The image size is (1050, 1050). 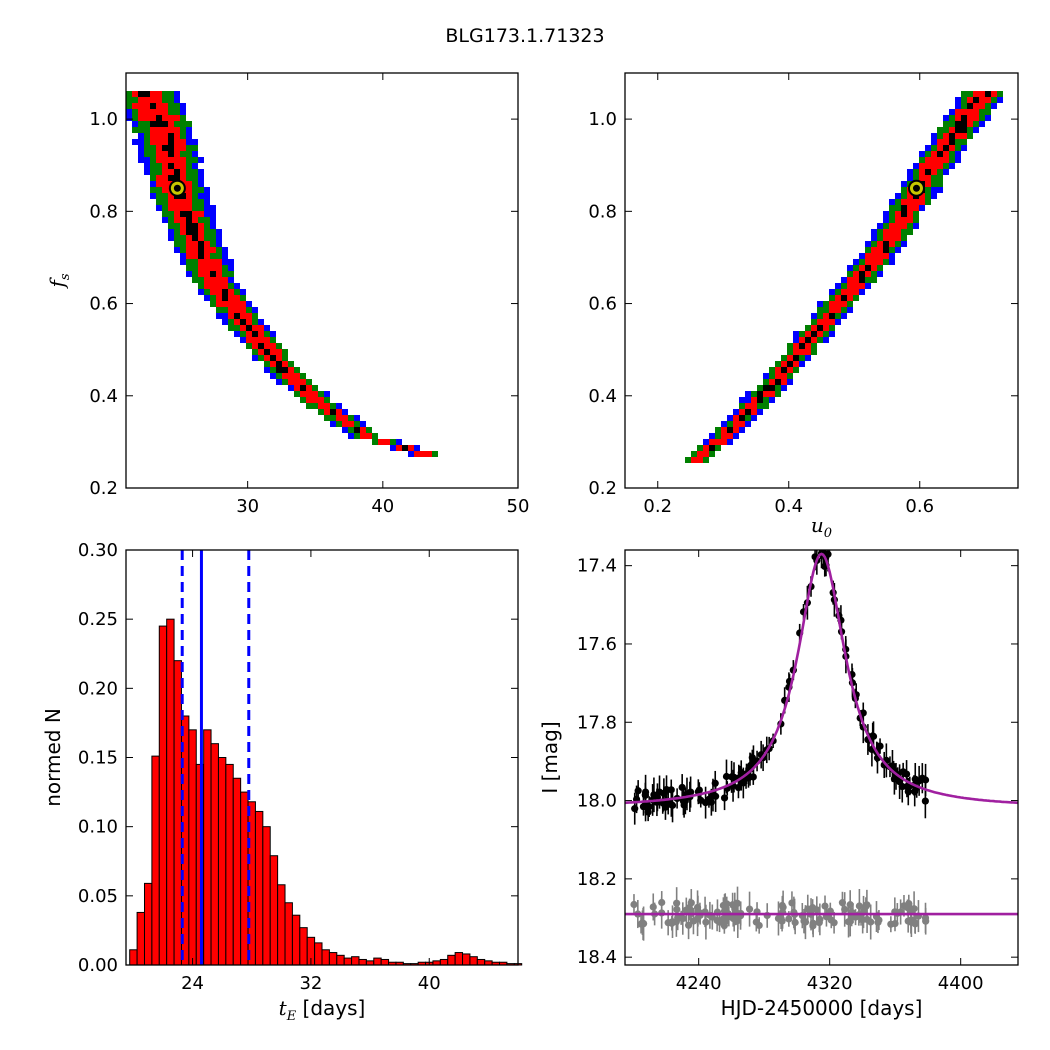 I want to click on y-tick-label: 18.4, so click(x=597, y=957).